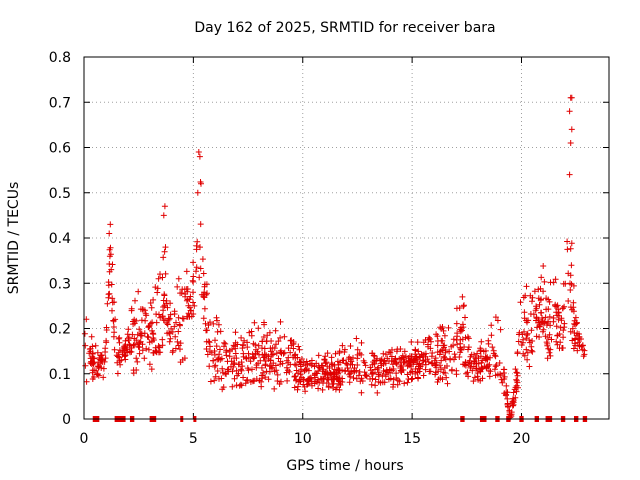 The image size is (640, 480). Describe the element at coordinates (60, 284) in the screenshot. I see `y-tick-label: 0.3` at that location.